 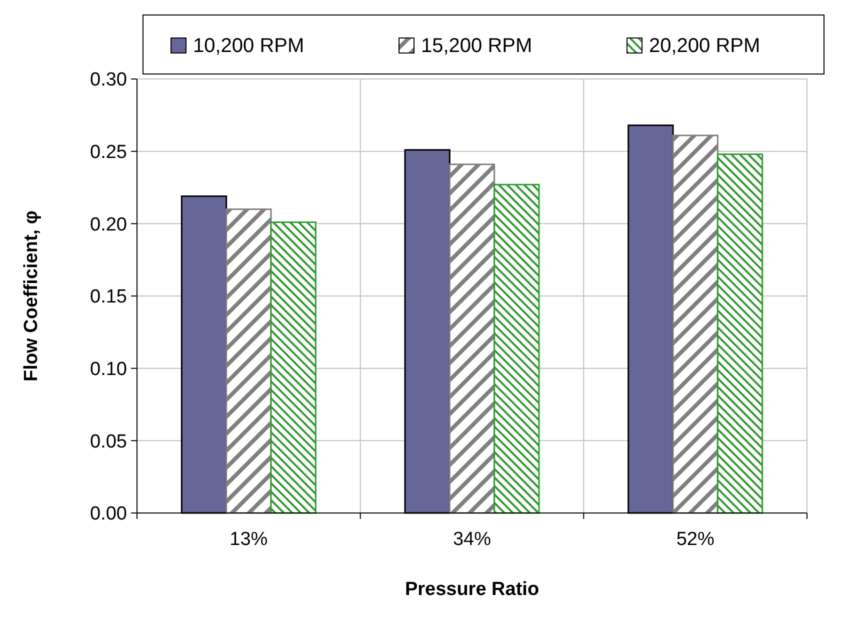 What do you see at coordinates (31, 296) in the screenshot?
I see `y-axis-title: Flow Coefficient, φ` at bounding box center [31, 296].